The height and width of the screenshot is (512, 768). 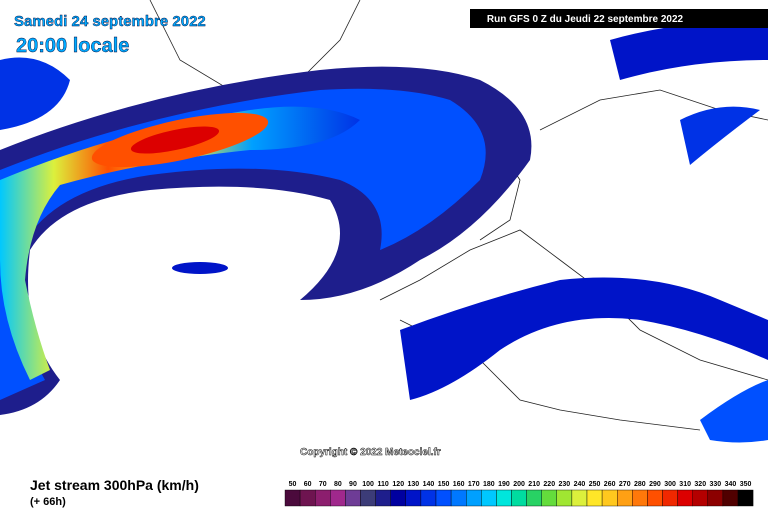 What do you see at coordinates (414, 484) in the screenshot?
I see `legend-label: 130` at bounding box center [414, 484].